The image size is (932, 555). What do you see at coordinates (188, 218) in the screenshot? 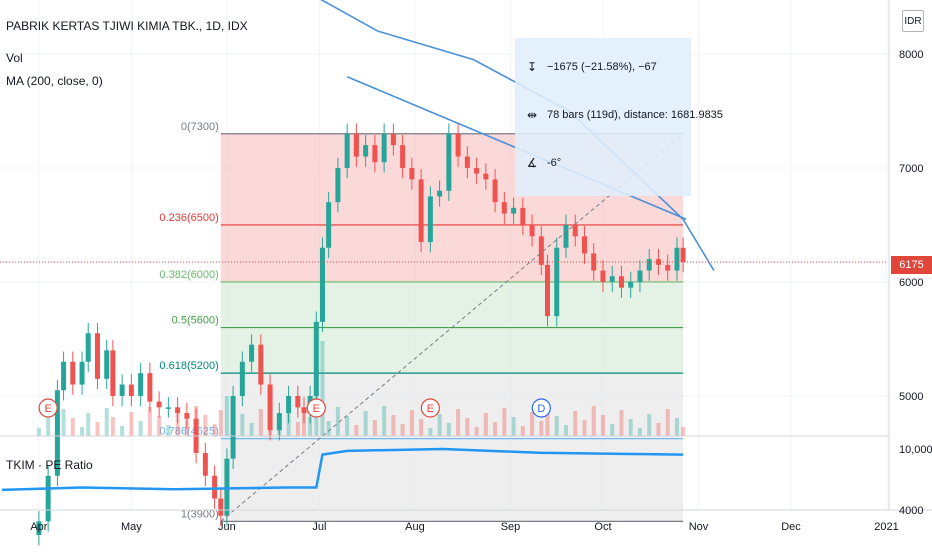
I see `fib-level-label: 0.236(6500)` at bounding box center [188, 218].